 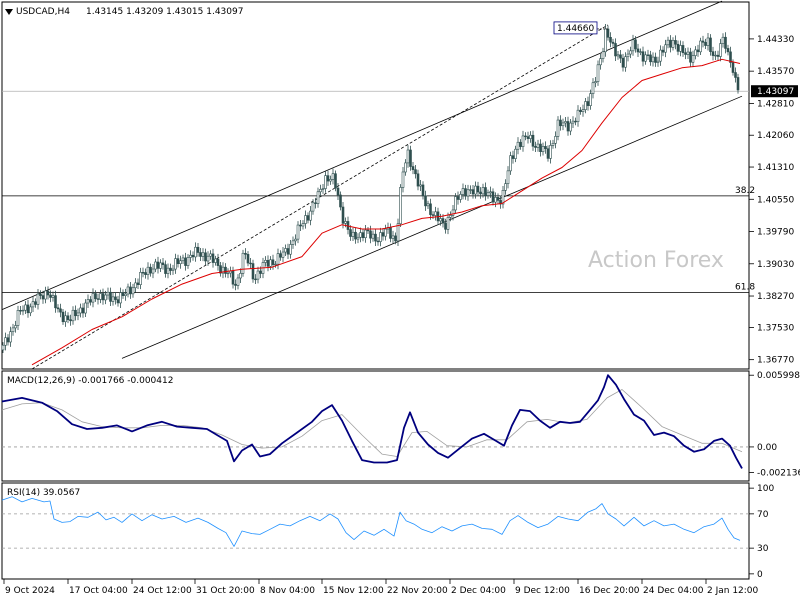 What do you see at coordinates (775, 40) in the screenshot?
I see `price-tick-label: 1.44330` at bounding box center [775, 40].